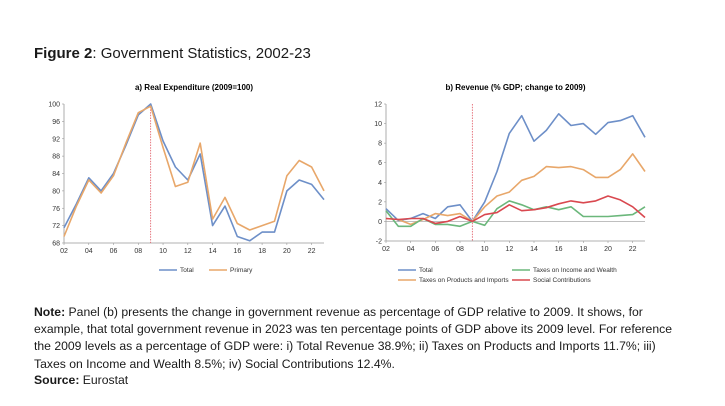  I want to click on series-line-social-contributions, so click(515, 210).